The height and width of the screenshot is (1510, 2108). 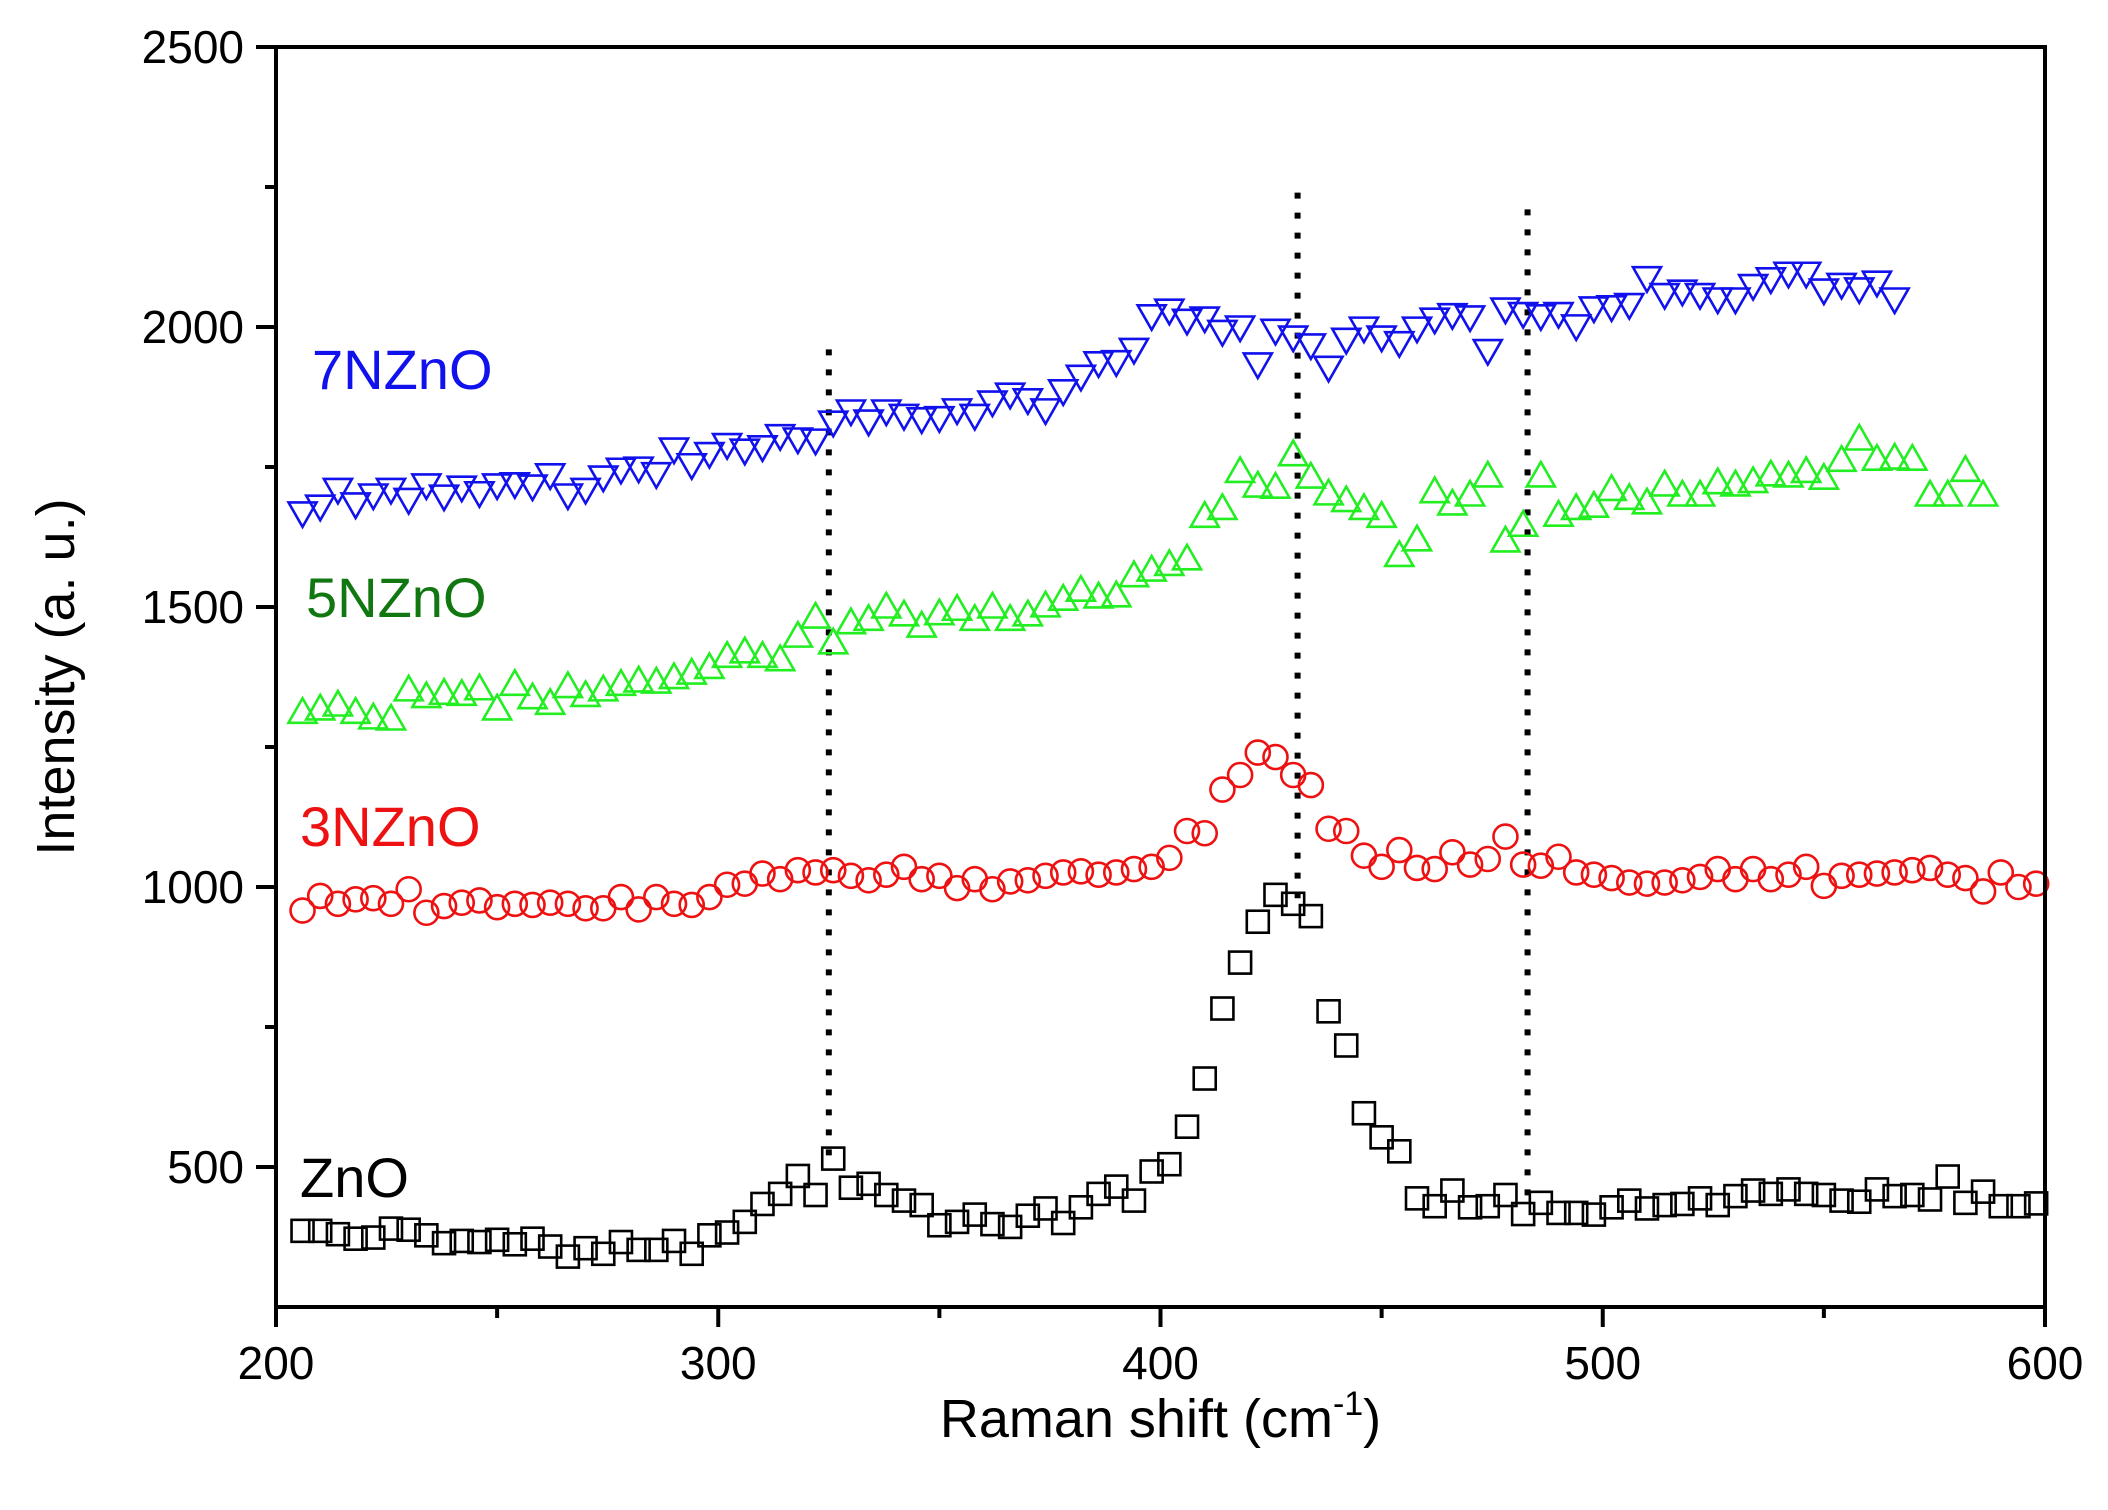 What do you see at coordinates (209, 607) in the screenshot?
I see `y-axis: 500 1000 1500 2000 2500` at bounding box center [209, 607].